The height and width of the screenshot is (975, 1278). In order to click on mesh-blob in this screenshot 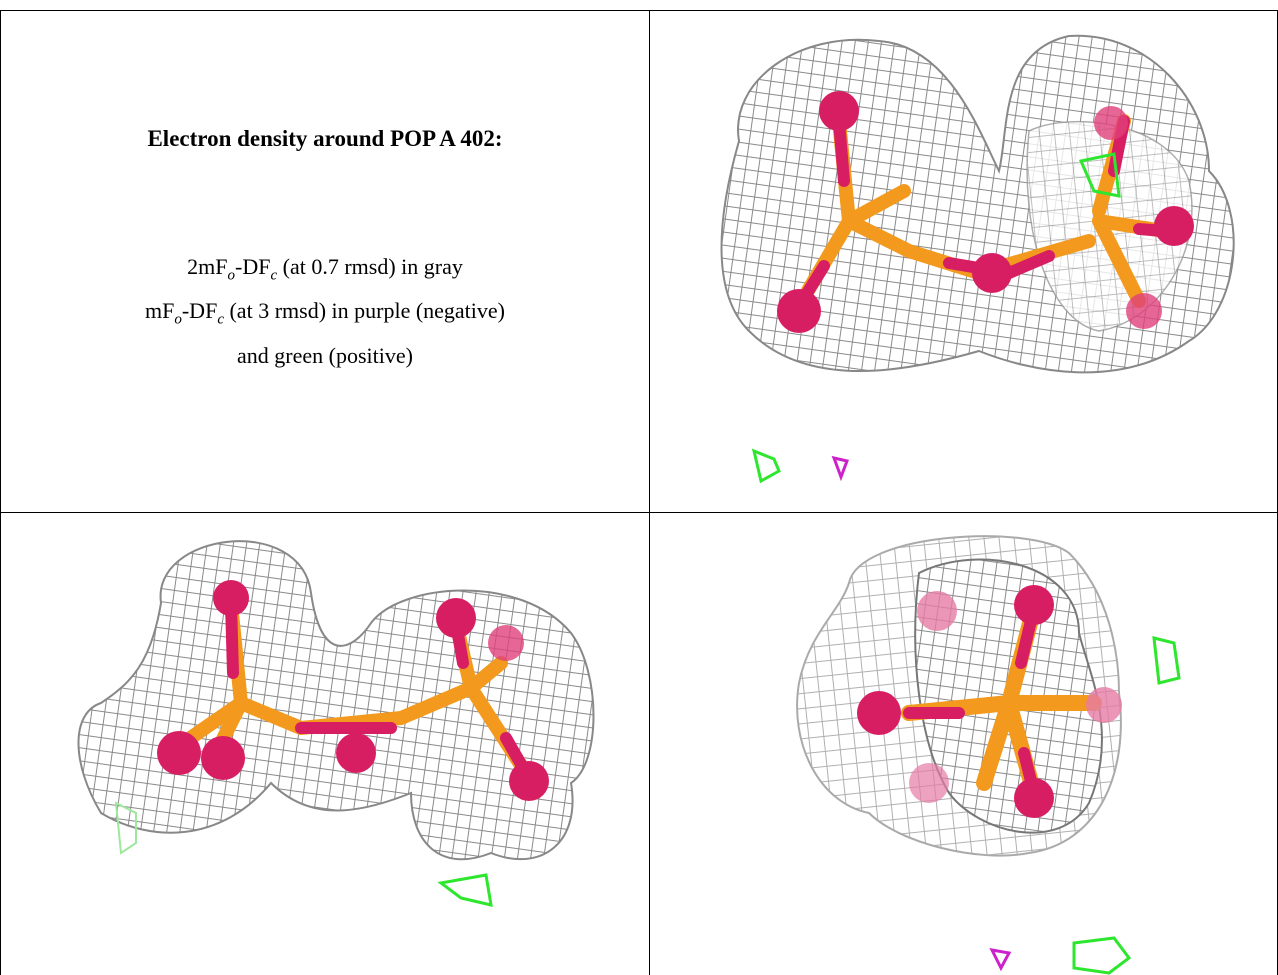, I will do `click(336, 700)`.